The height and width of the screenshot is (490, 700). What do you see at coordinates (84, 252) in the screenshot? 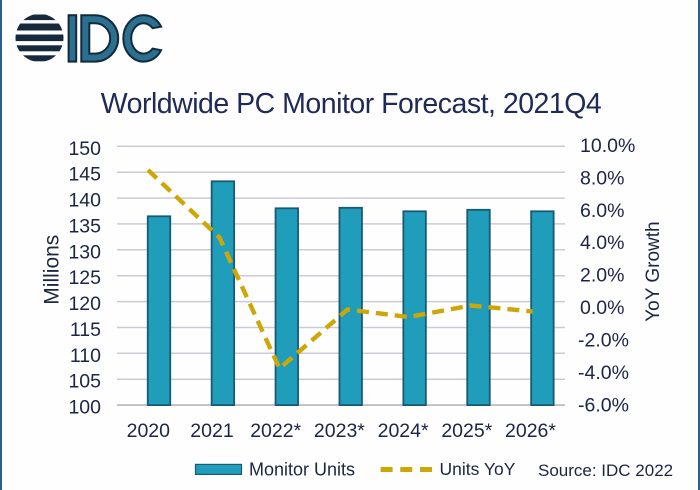
I see `svg-text: 130` at bounding box center [84, 252].